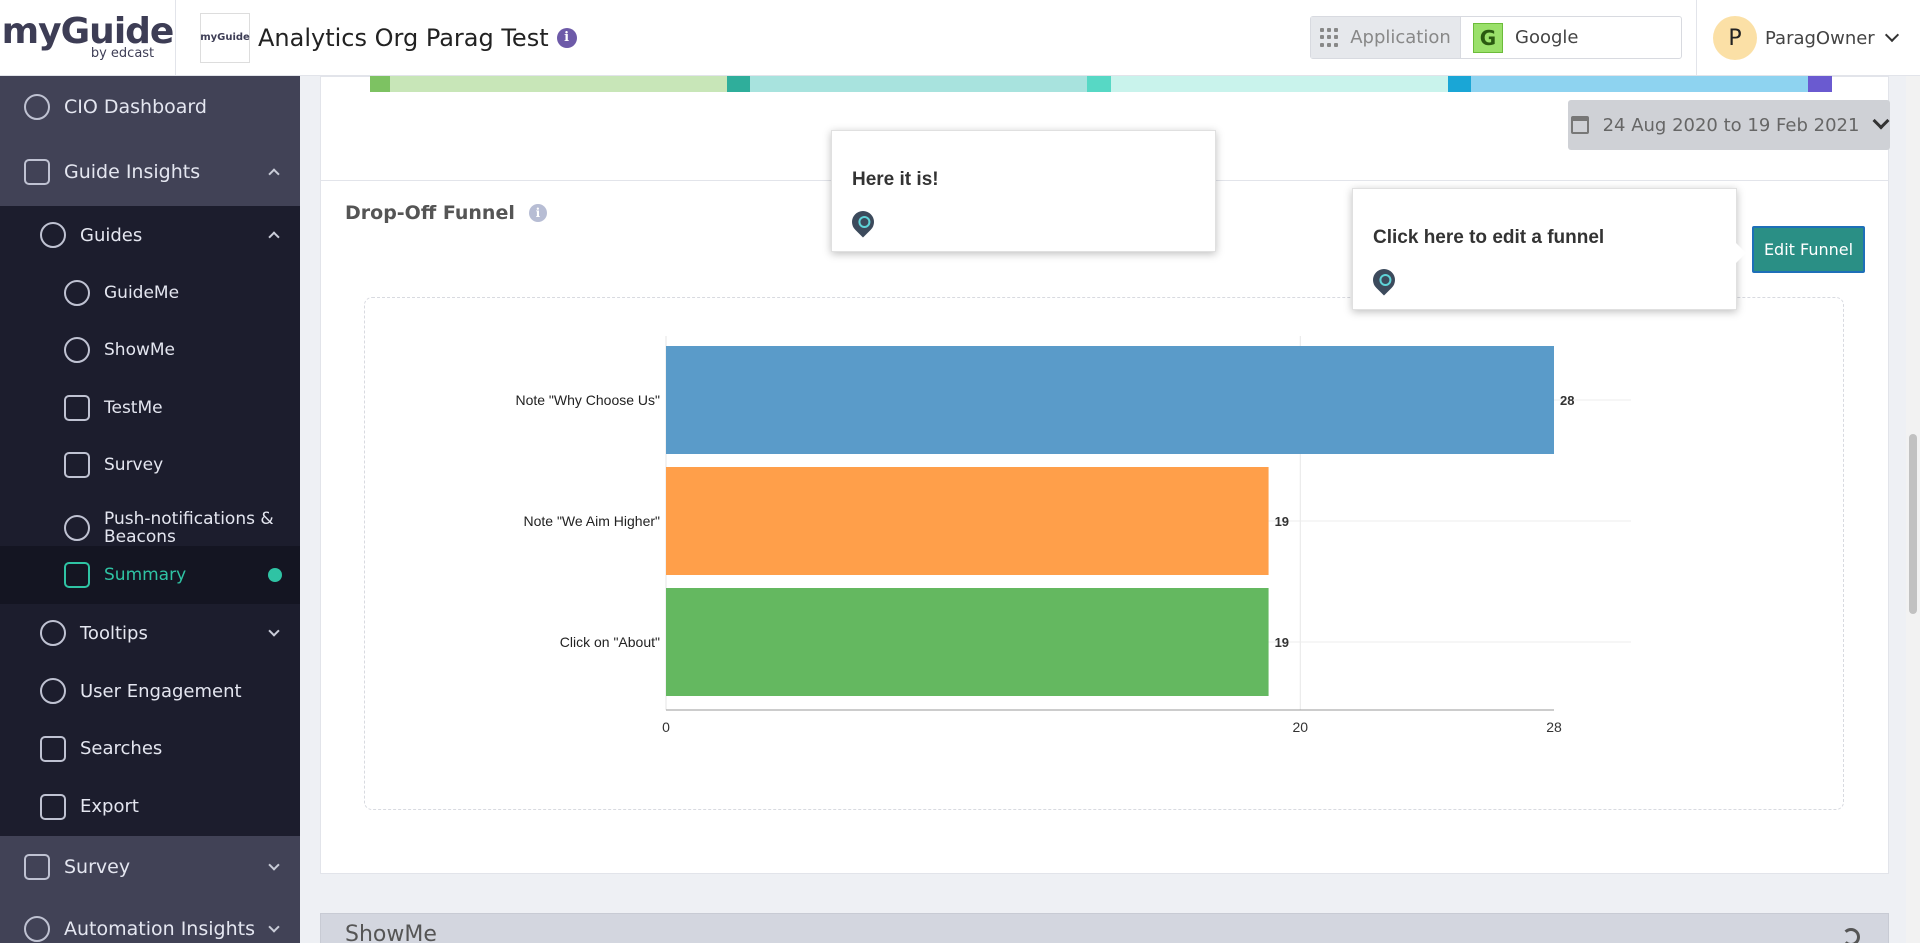 Image resolution: width=1920 pixels, height=943 pixels. I want to click on sidebar-item-export: Export, so click(150, 806).